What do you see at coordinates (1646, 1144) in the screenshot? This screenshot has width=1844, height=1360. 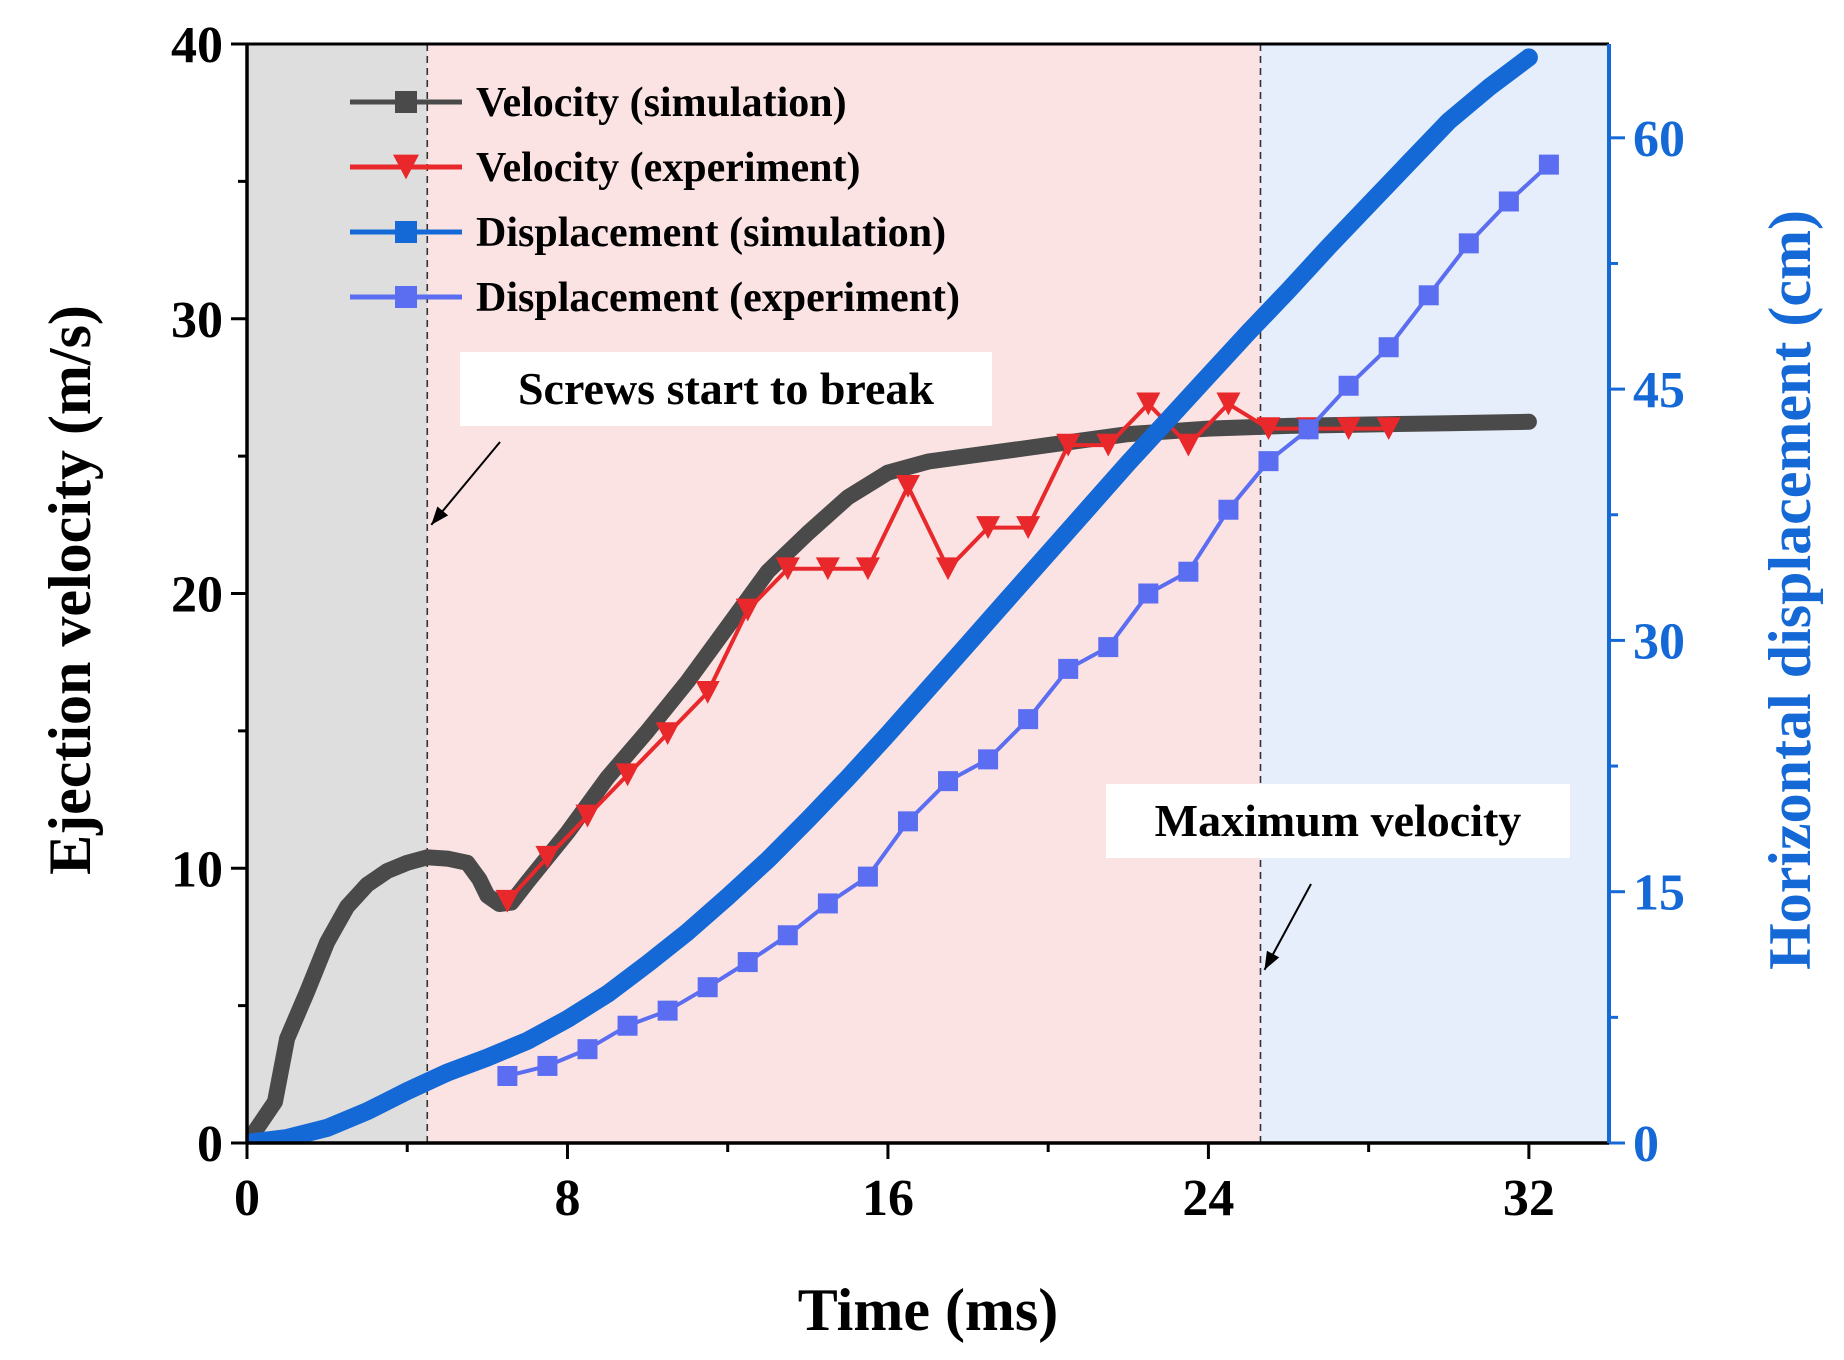 I see `y2-tick-label-0: 0` at bounding box center [1646, 1144].